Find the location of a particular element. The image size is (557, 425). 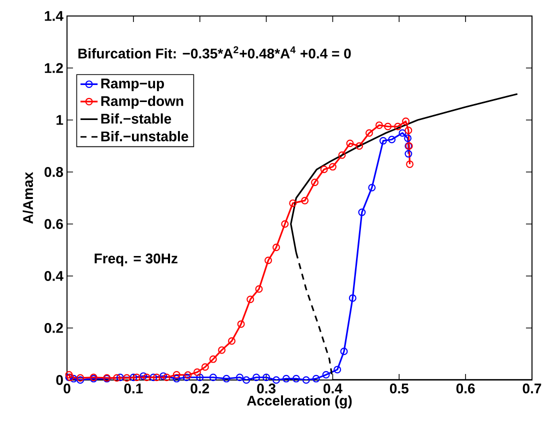

y-axis-title: A/Amax is located at coordinates (28, 198).